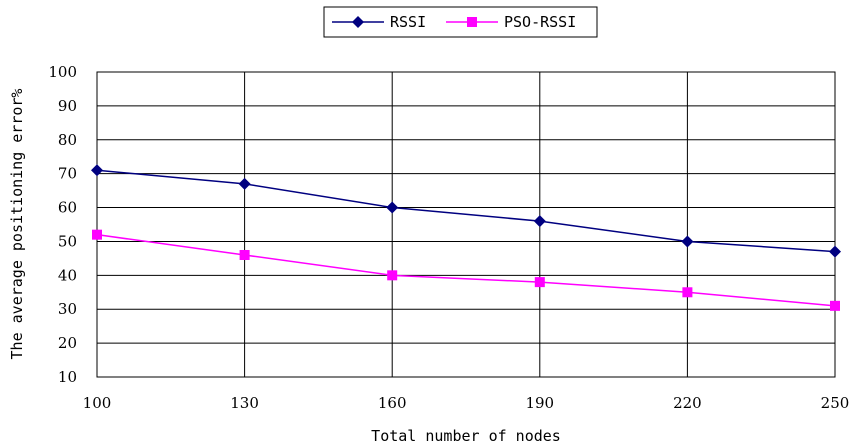  What do you see at coordinates (67, 208) in the screenshot?
I see `y-tick-label: 60` at bounding box center [67, 208].